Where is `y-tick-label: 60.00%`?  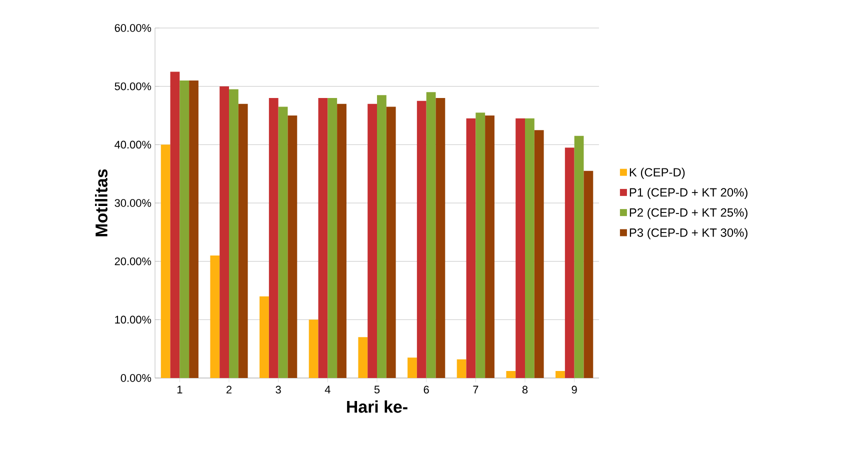 y-tick-label: 60.00% is located at coordinates (133, 28).